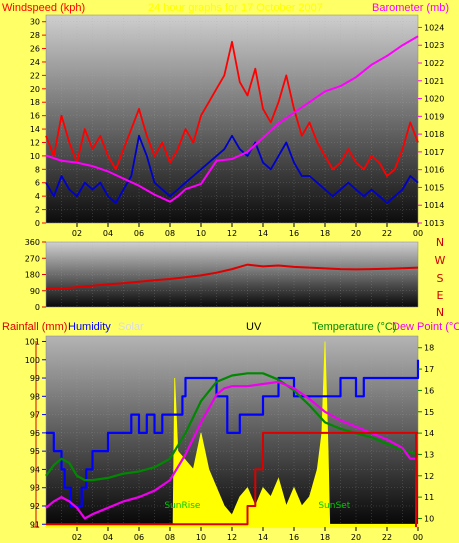 This screenshot has width=459, height=543. What do you see at coordinates (32, 275) in the screenshot?
I see `direction-axis-tick-label: 180` at bounding box center [32, 275].